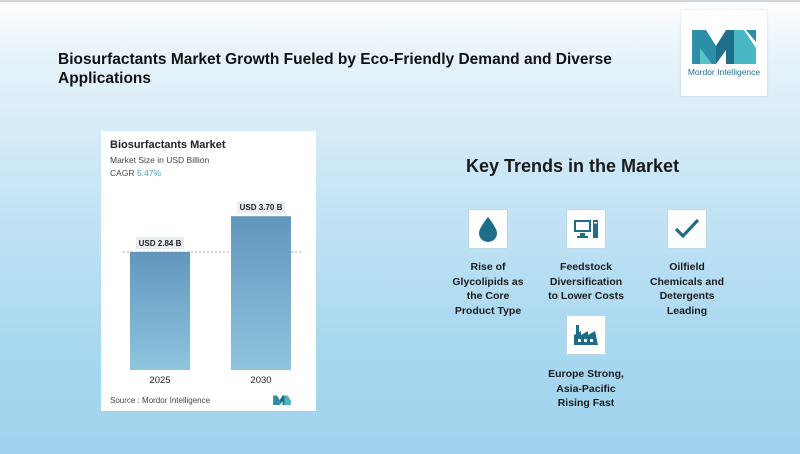 The width and height of the screenshot is (800, 454). I want to click on trend-2-line: Diversification, so click(586, 281).